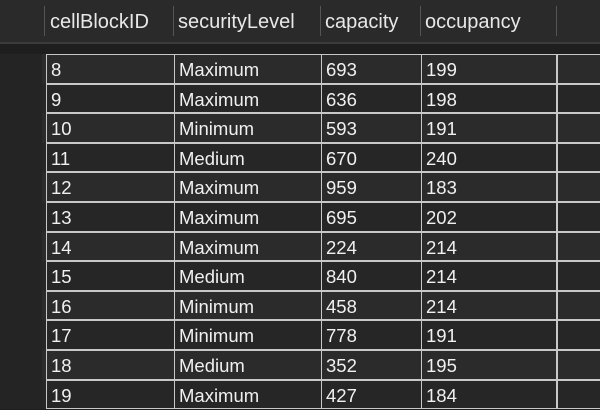 Image resolution: width=600 pixels, height=410 pixels. I want to click on cell-blockid: 10, so click(110, 128).